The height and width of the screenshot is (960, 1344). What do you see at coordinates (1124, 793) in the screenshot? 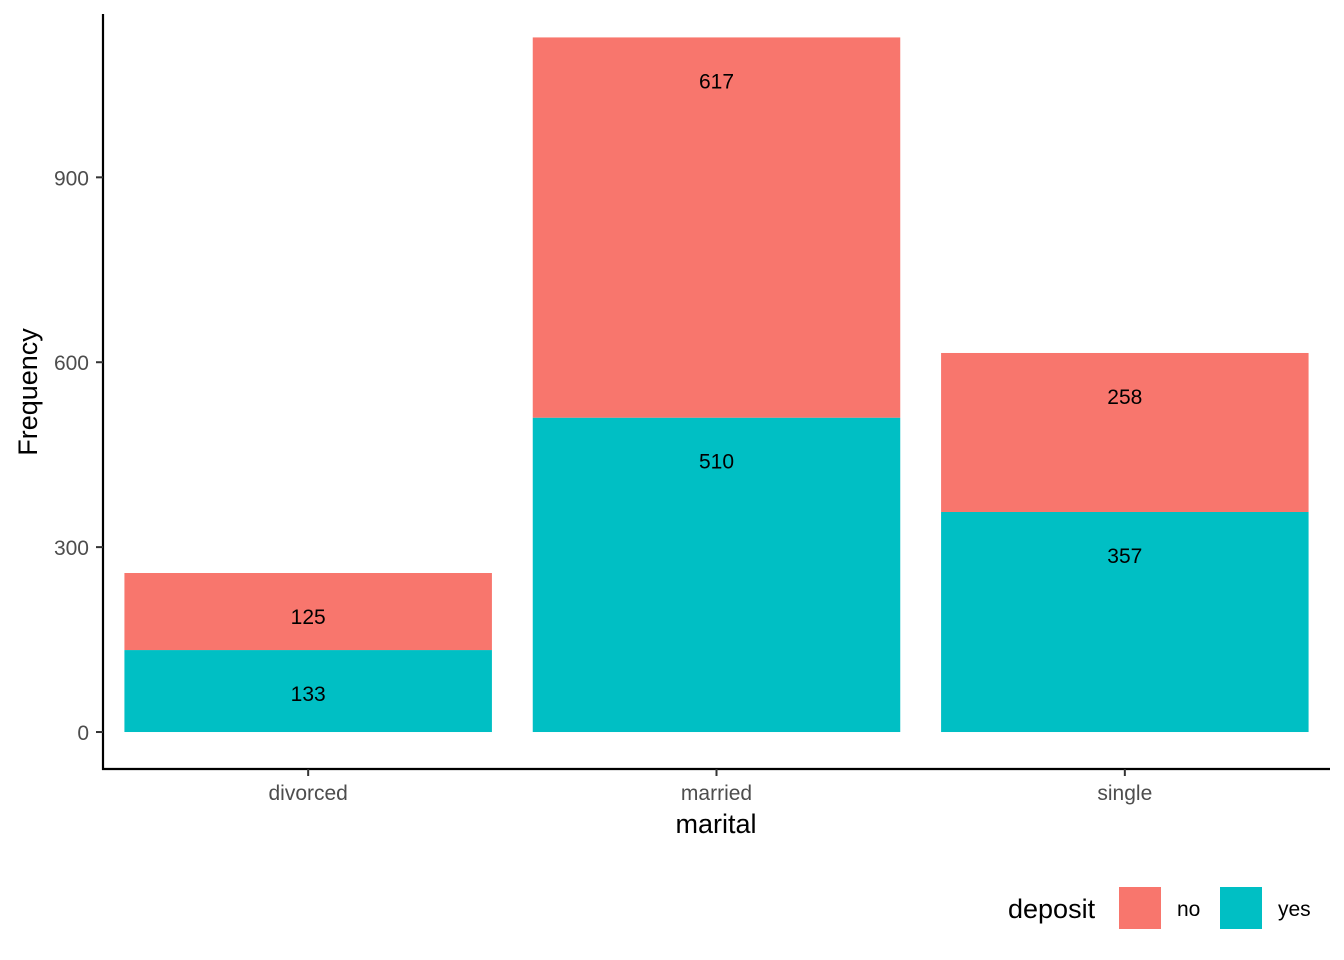
I see `x-tick-label-single: single` at bounding box center [1124, 793].